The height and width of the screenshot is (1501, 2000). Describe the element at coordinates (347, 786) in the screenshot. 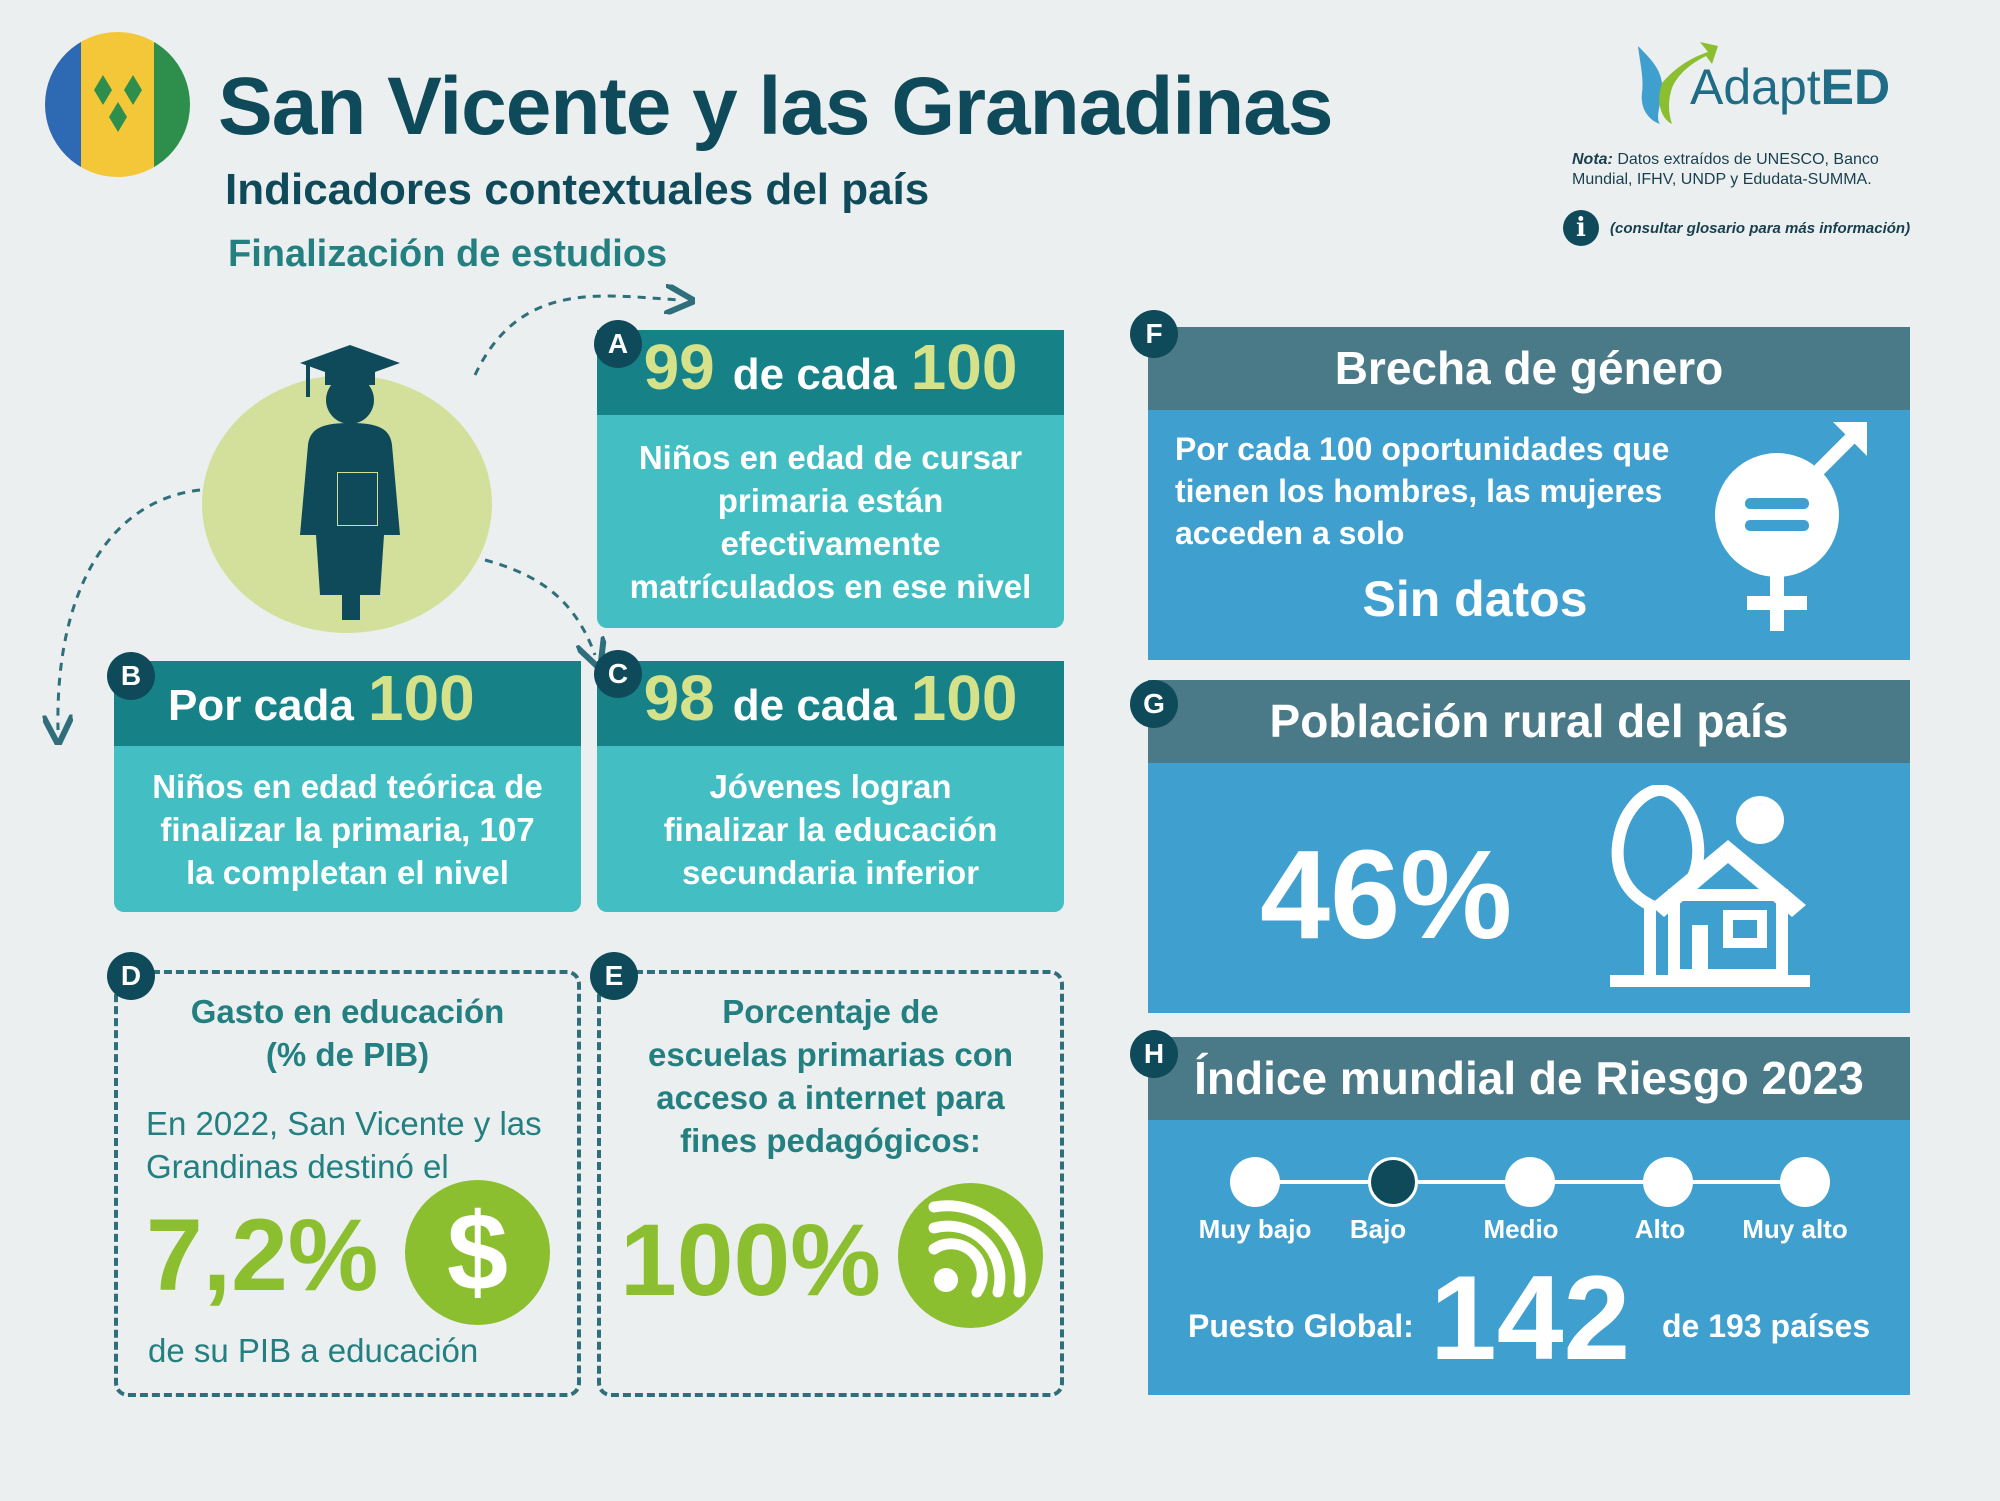

I see `card-b-line: Niños en edad teórica de` at that location.